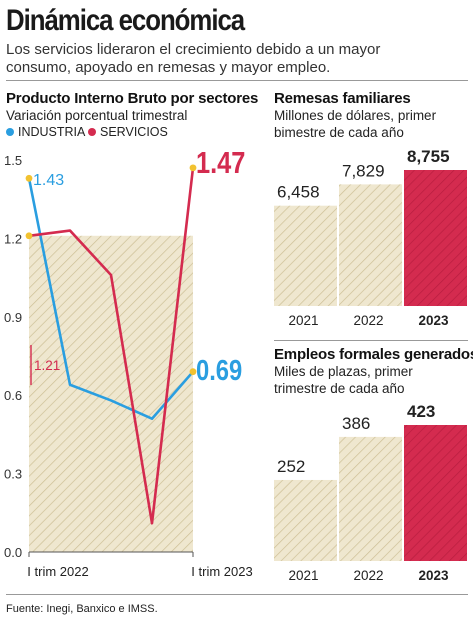 This screenshot has height=620, width=473. What do you see at coordinates (298, 192) in the screenshot?
I see `remesas-value-2021: 6,458` at bounding box center [298, 192].